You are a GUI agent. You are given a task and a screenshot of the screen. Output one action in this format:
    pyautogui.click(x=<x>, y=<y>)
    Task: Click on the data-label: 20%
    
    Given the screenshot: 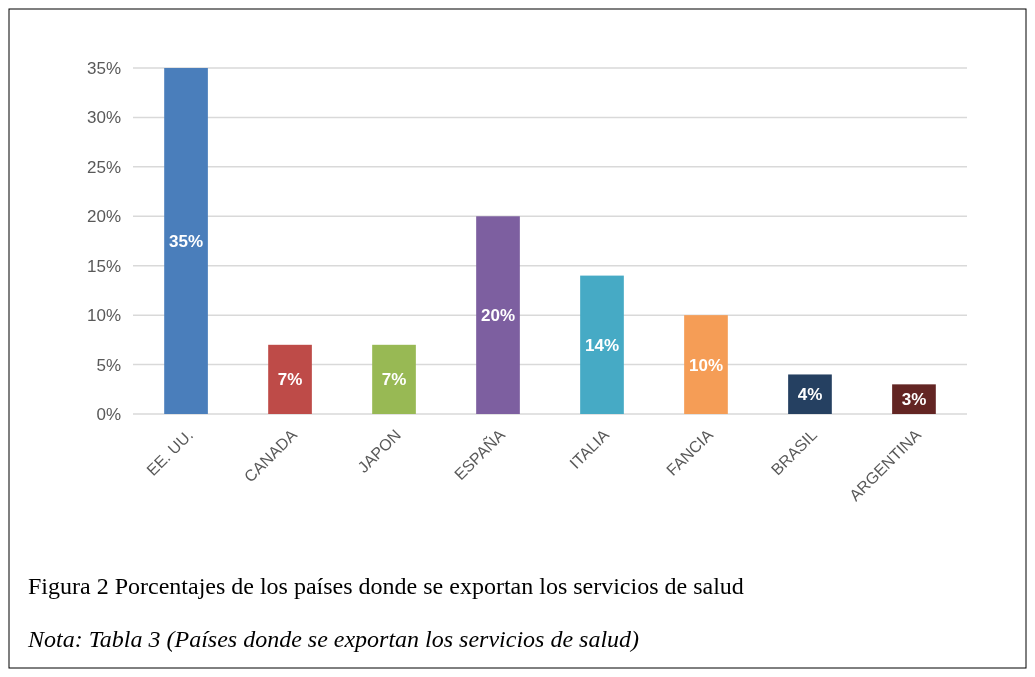 What is the action you would take?
    pyautogui.click(x=498, y=316)
    